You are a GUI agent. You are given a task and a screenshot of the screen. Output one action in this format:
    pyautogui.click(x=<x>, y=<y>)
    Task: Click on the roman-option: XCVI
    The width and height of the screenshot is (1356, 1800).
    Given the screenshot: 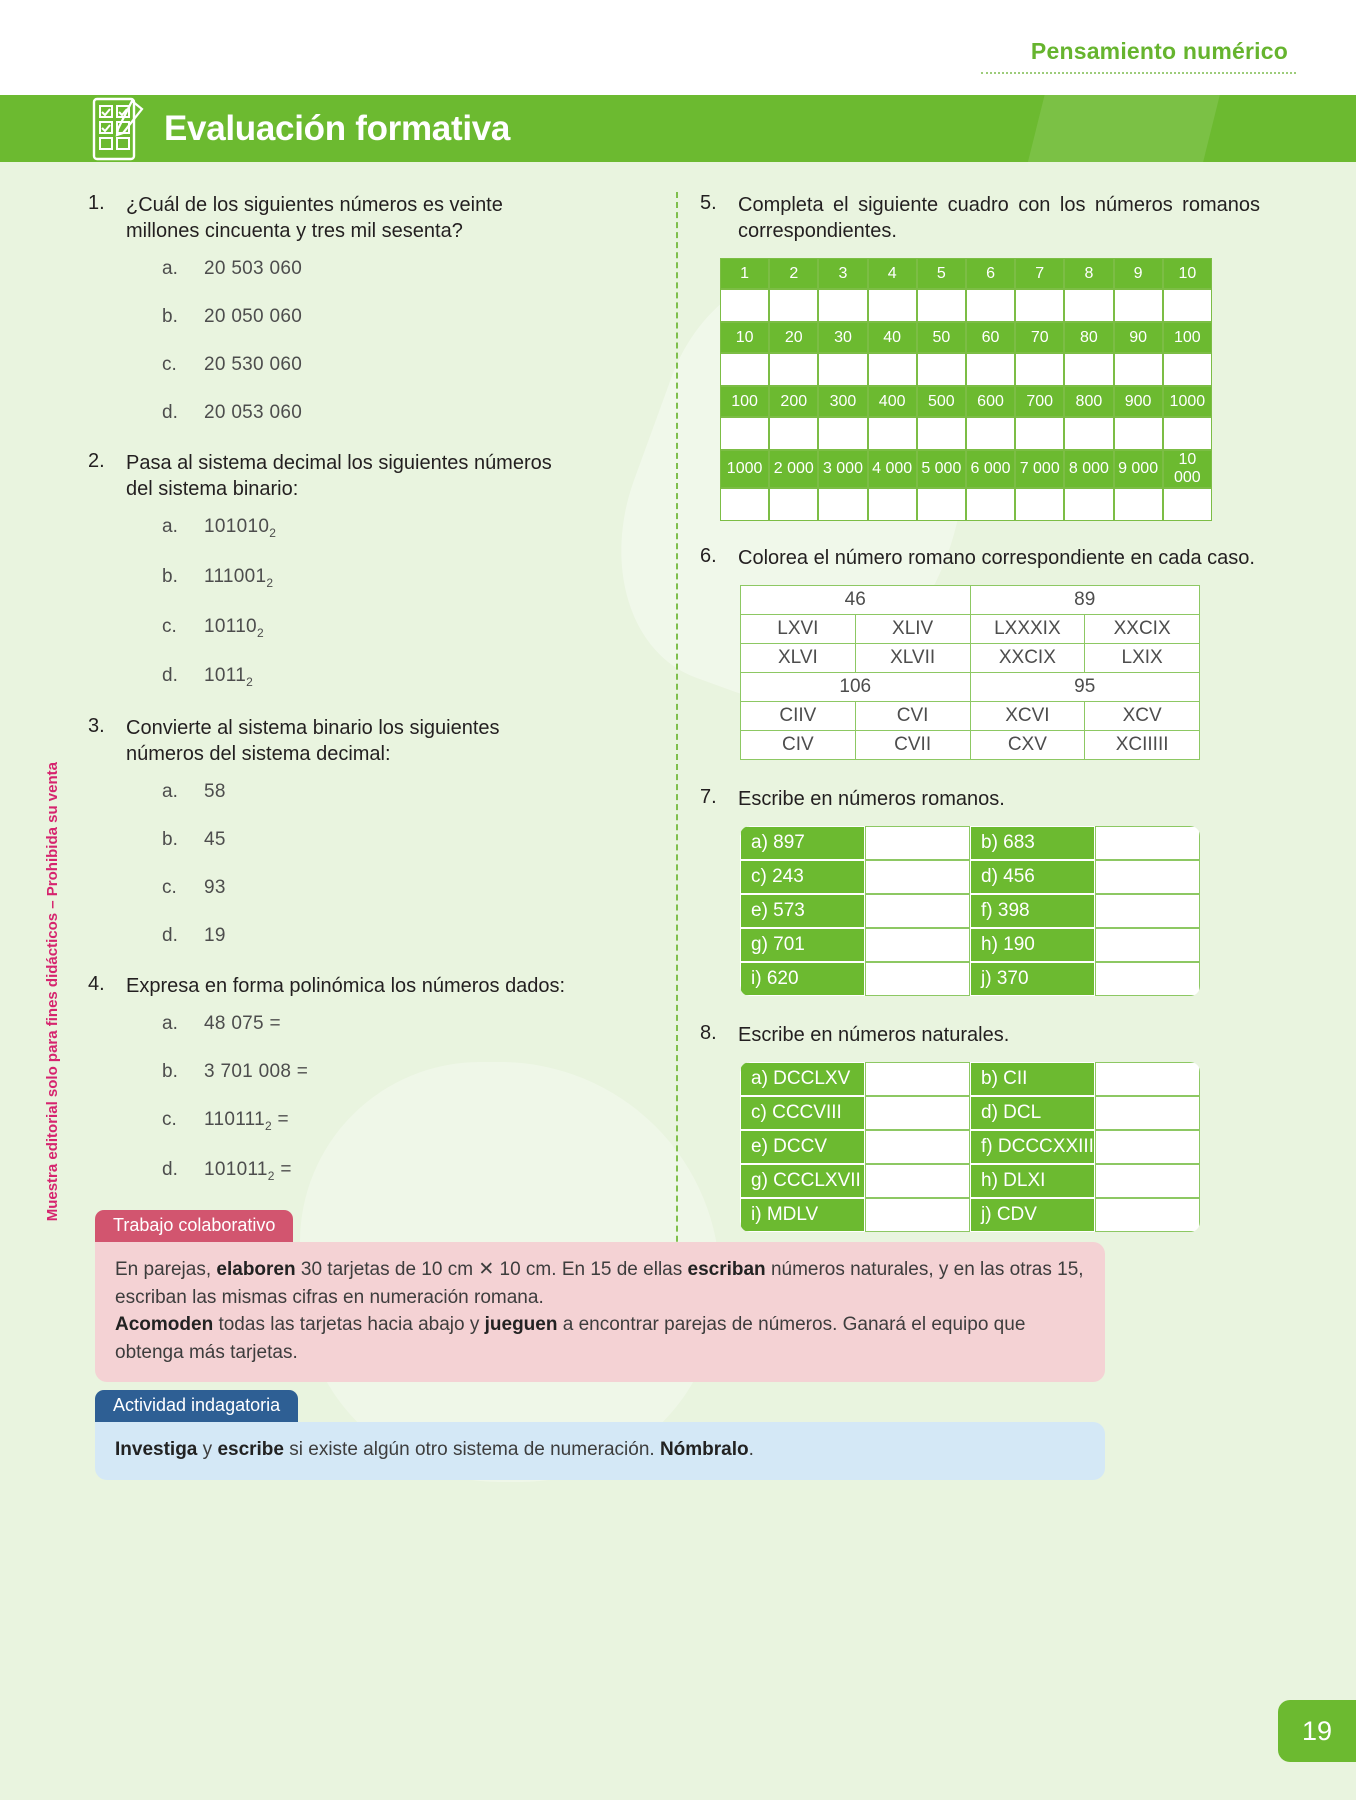 What is the action you would take?
    pyautogui.click(x=1027, y=716)
    